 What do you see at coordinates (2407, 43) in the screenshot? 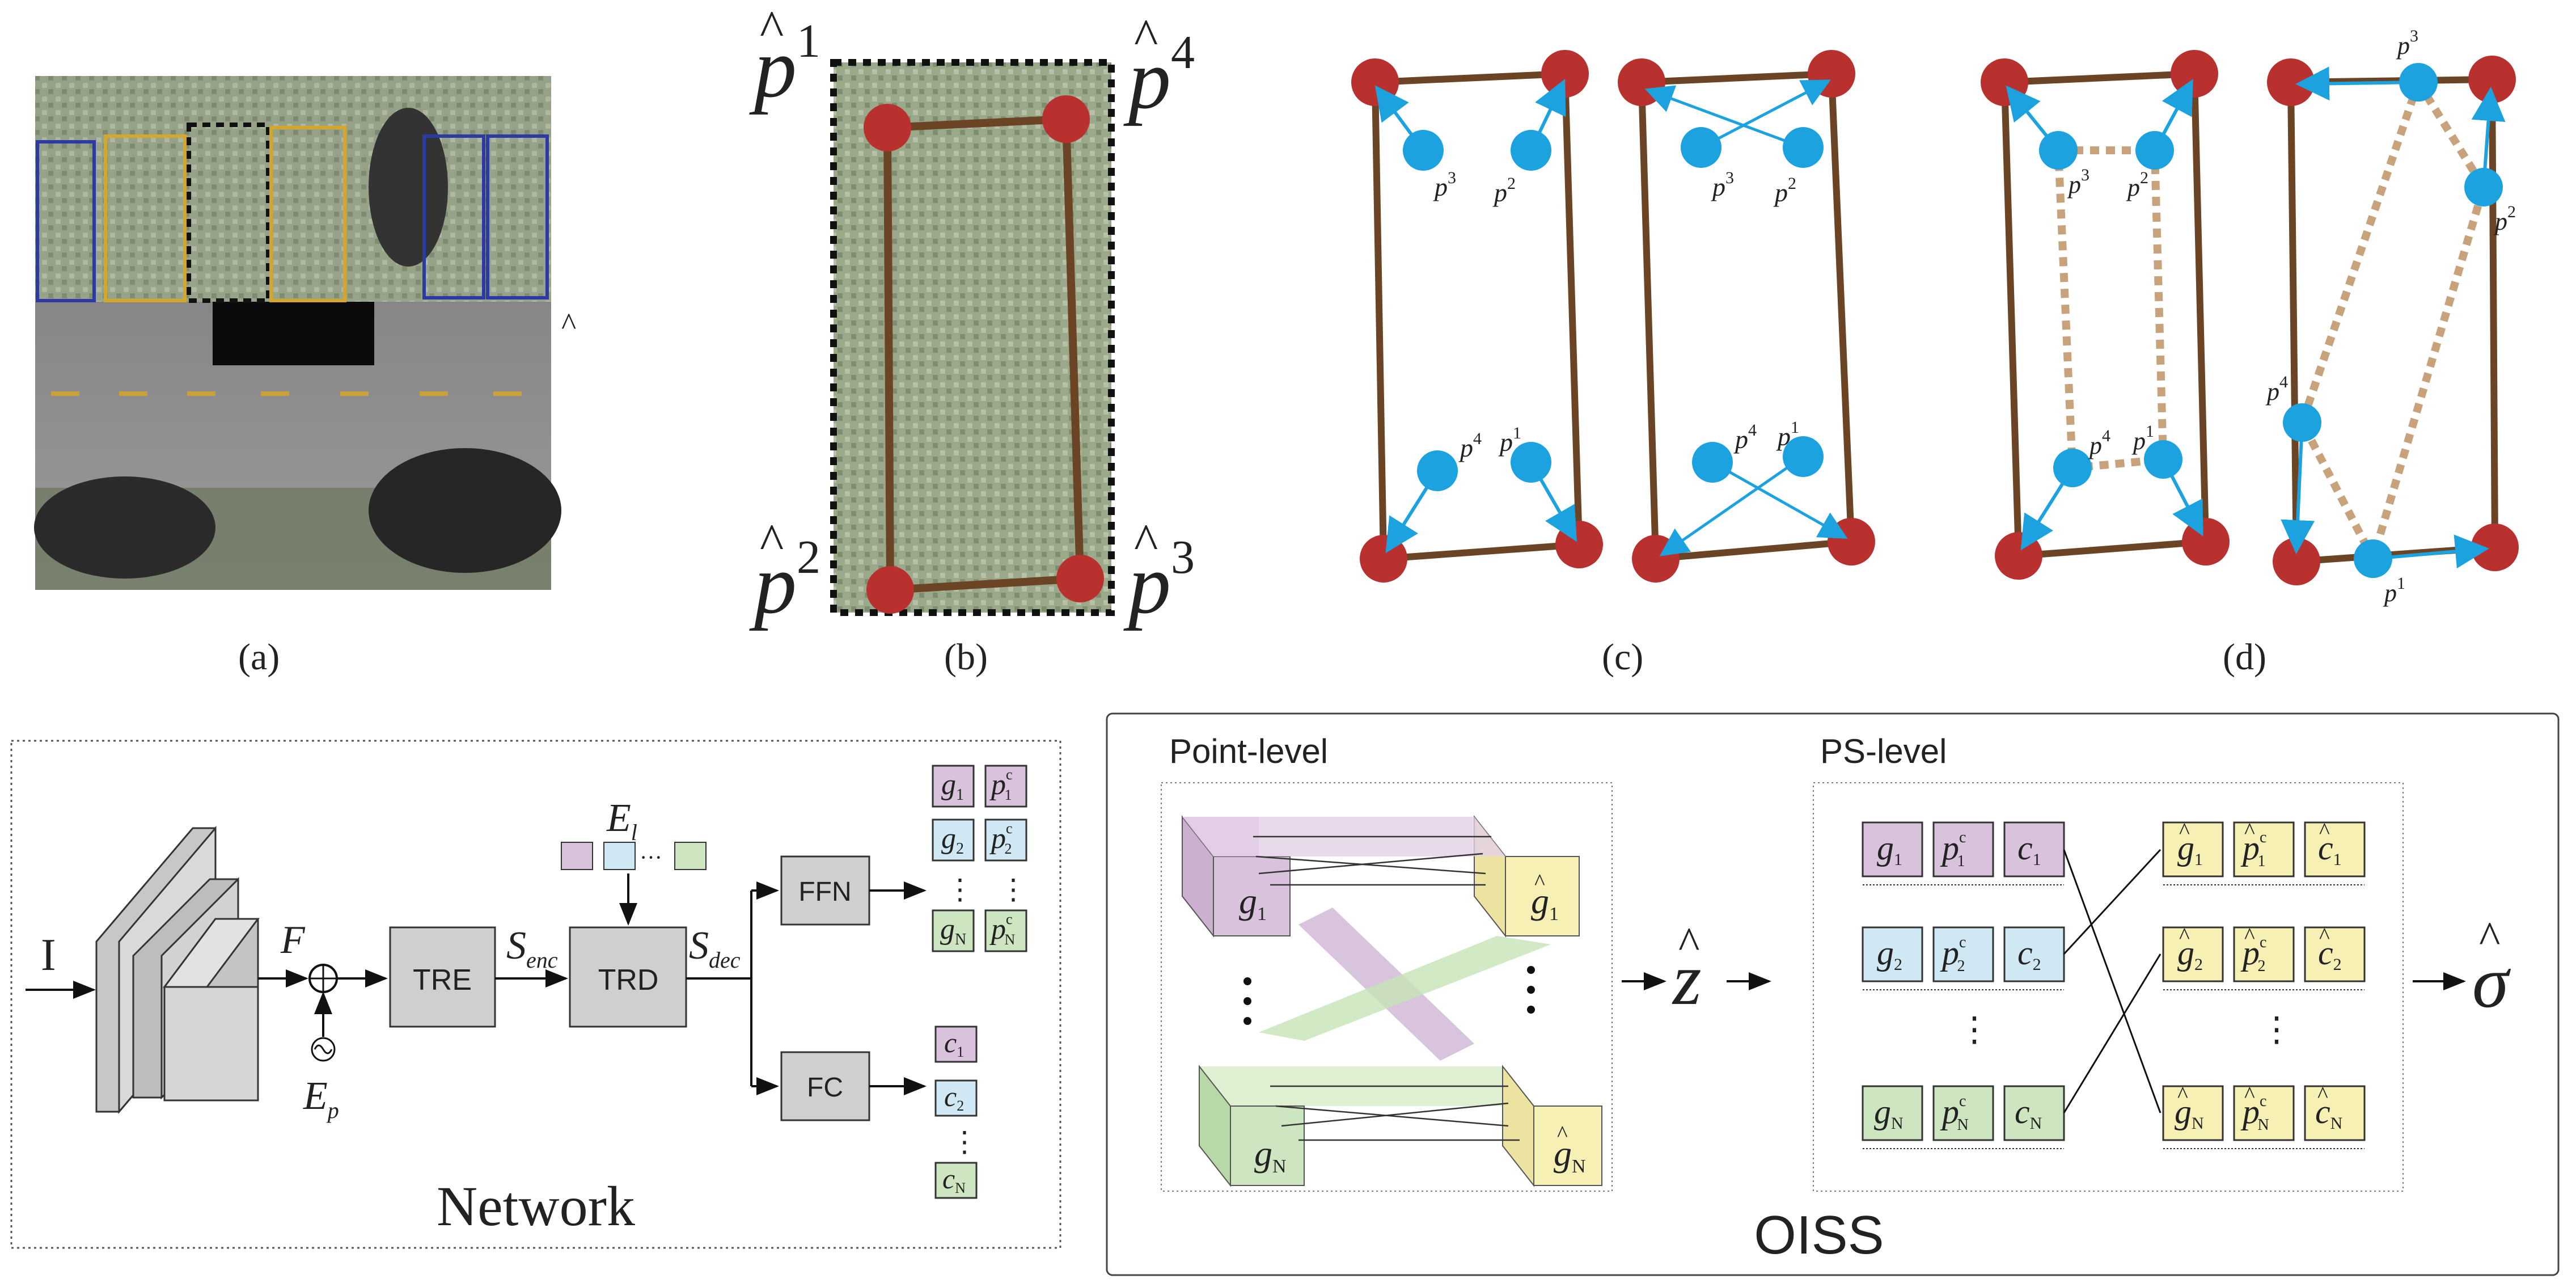
I see `panel-d-right-label-p3: p3` at bounding box center [2407, 43].